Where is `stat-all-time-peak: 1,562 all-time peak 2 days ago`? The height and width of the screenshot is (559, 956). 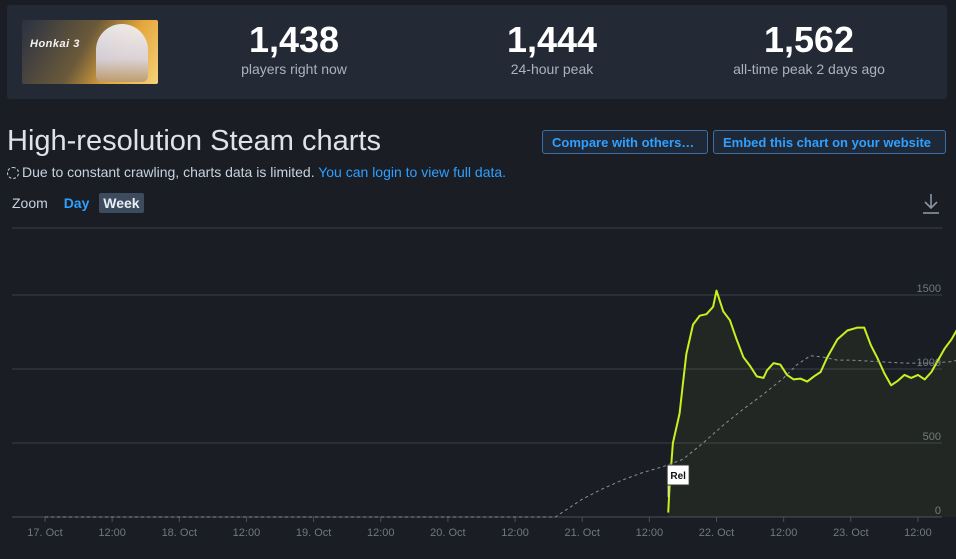
stat-all-time-peak: 1,562 all-time peak 2 days ago is located at coordinates (809, 48).